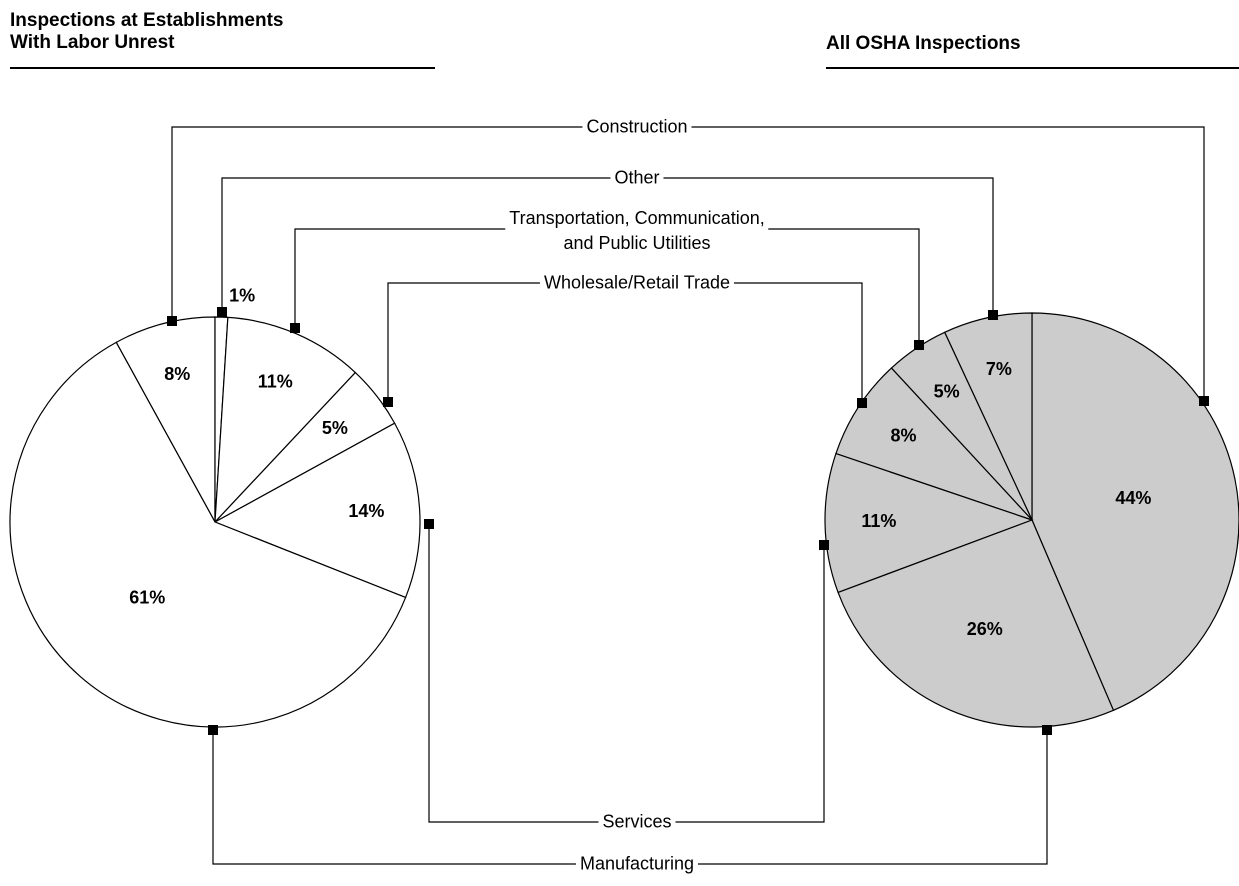  I want to click on category-label: Wholesale/Retail Trade, so click(637, 283).